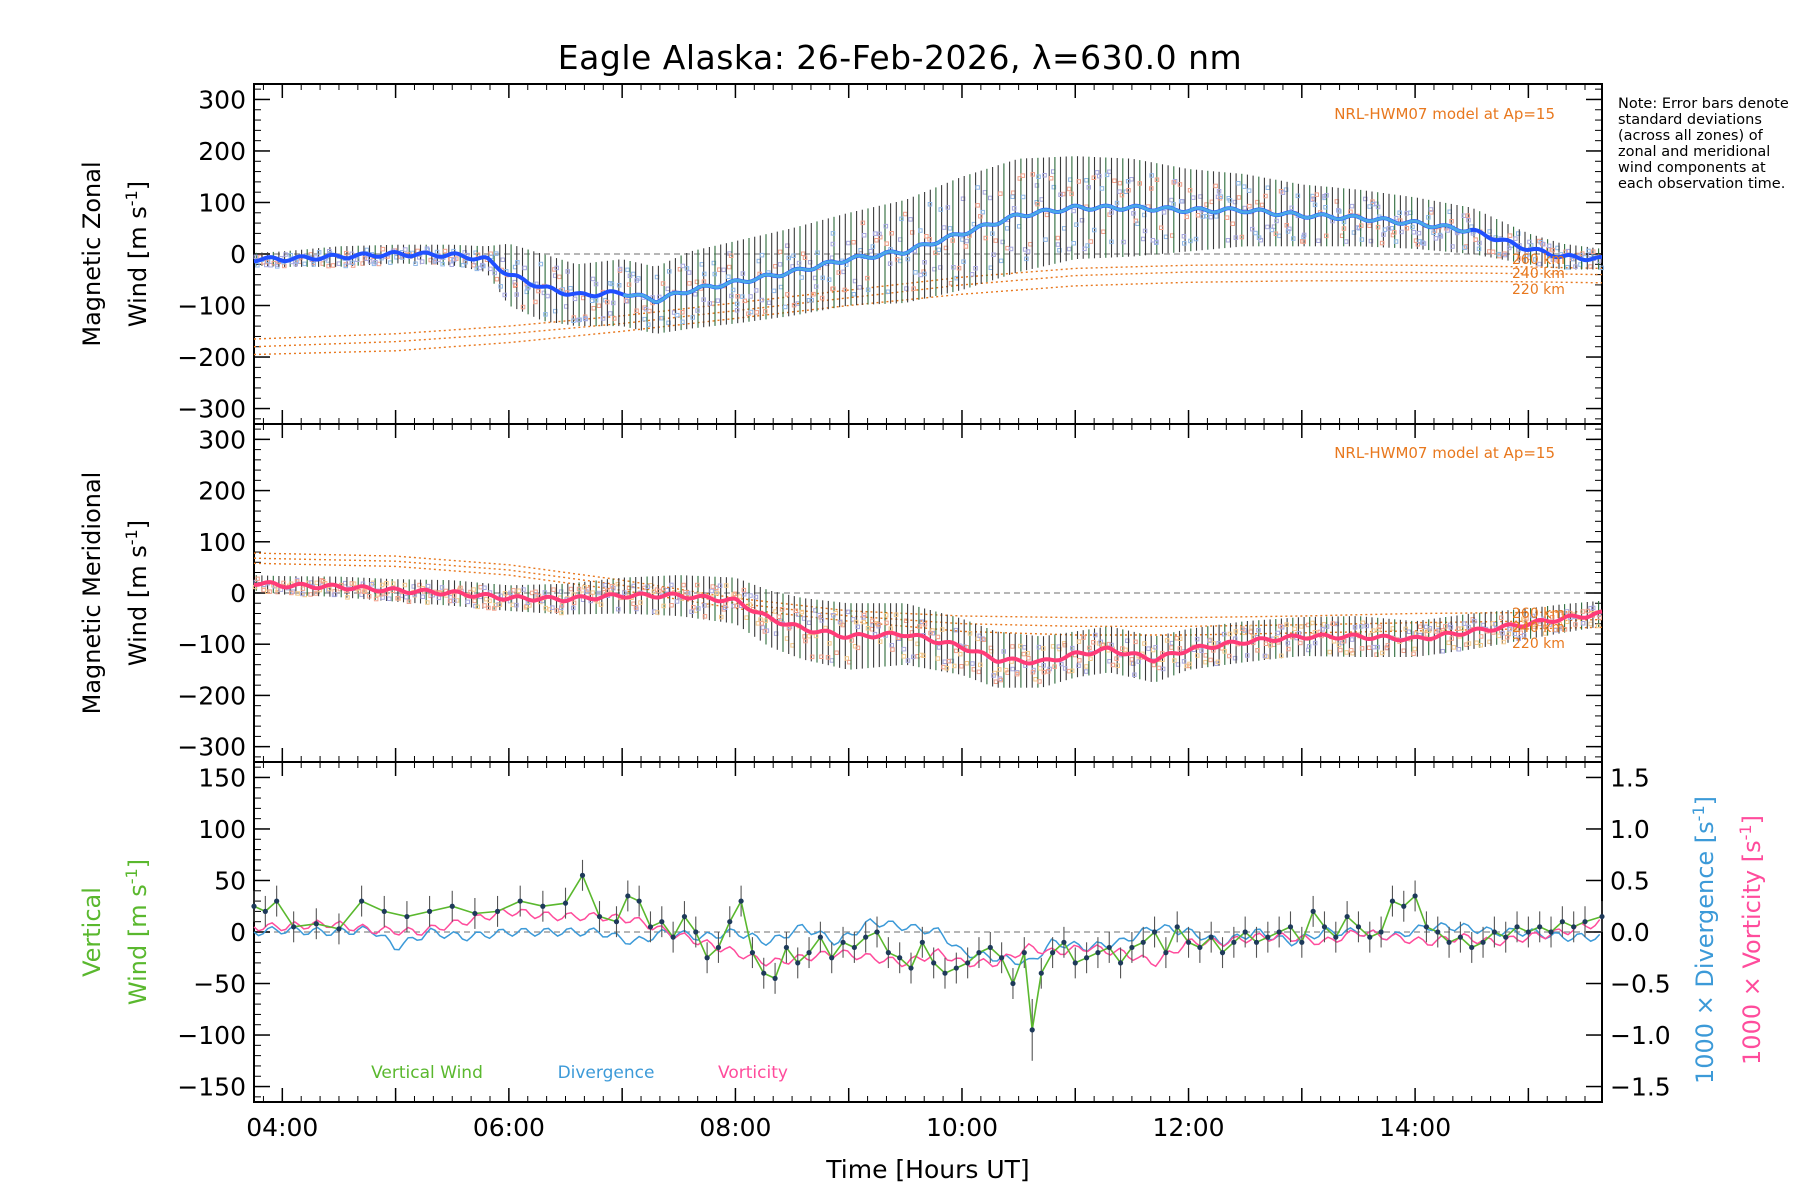 This screenshot has height=1200, width=1800. What do you see at coordinates (219, 984) in the screenshot?
I see `vertical-ytick-label: −50` at bounding box center [219, 984].